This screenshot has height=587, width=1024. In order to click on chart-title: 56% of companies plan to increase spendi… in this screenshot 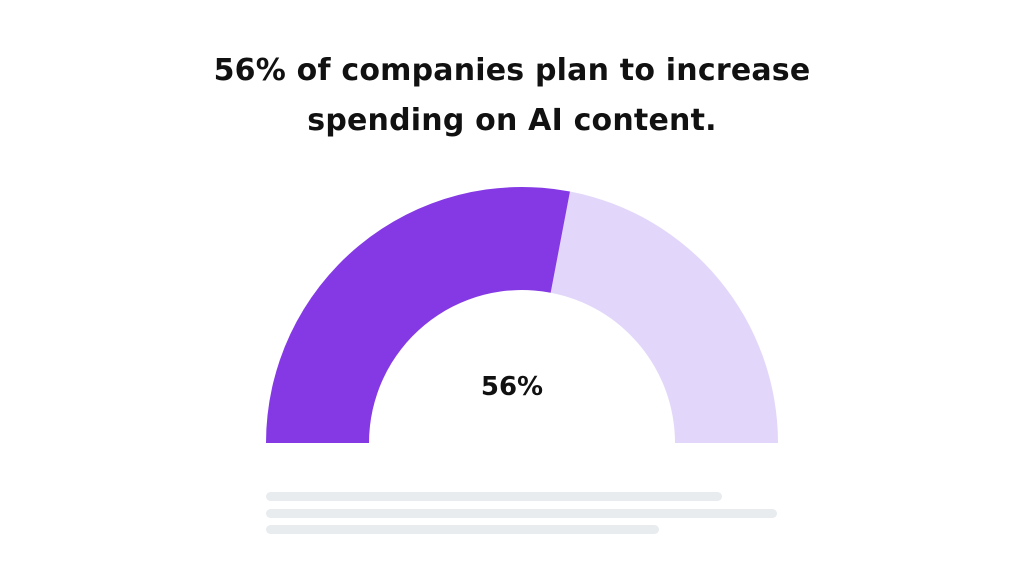, I will do `click(512, 96)`.